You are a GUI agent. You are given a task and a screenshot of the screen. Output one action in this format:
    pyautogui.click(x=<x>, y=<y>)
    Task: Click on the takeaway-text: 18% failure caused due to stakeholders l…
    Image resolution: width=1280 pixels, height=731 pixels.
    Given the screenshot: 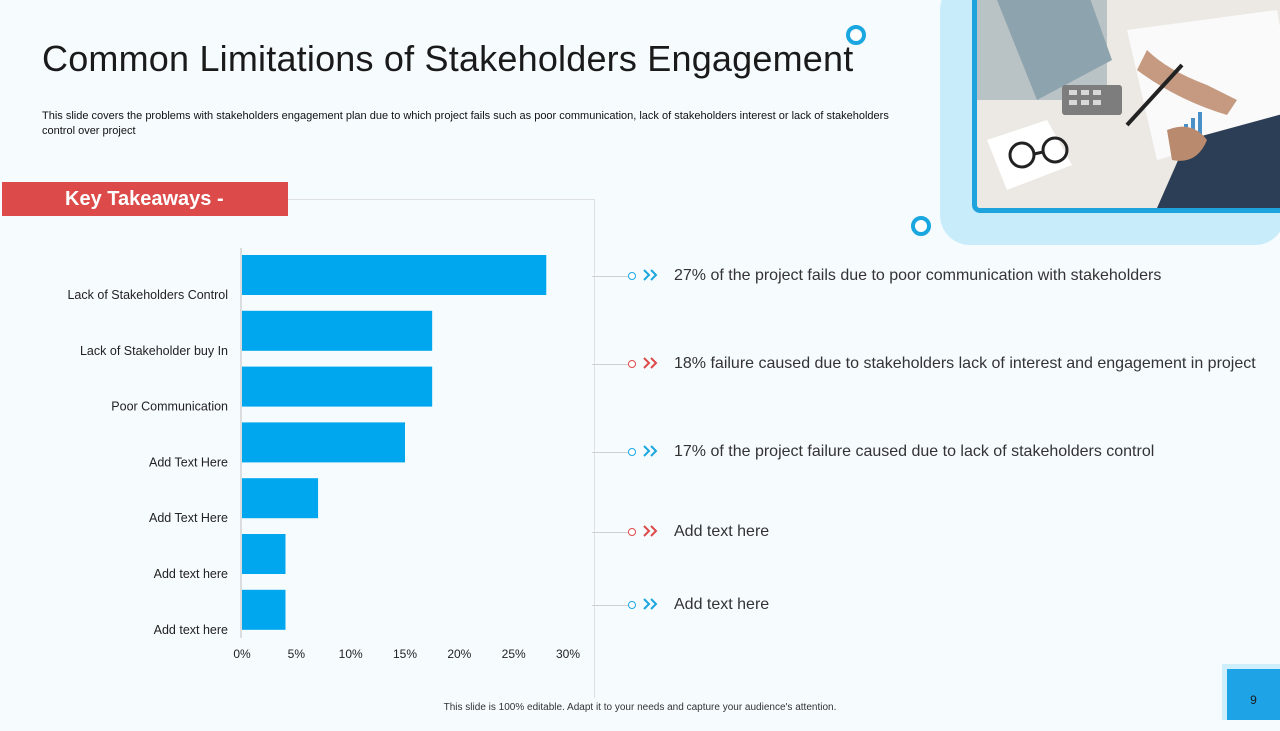 What is the action you would take?
    pyautogui.click(x=965, y=363)
    